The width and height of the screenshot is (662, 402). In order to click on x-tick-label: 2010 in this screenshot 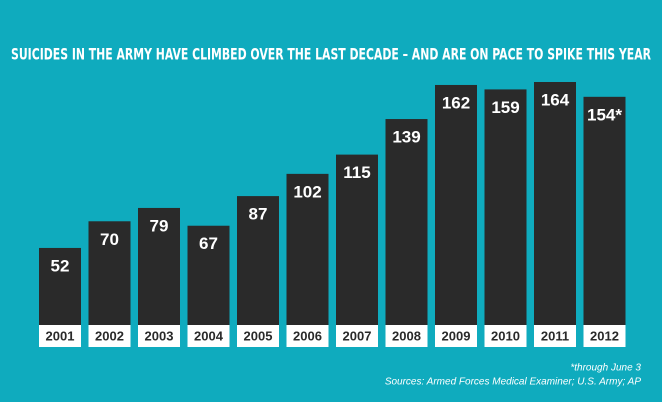, I will do `click(505, 335)`.